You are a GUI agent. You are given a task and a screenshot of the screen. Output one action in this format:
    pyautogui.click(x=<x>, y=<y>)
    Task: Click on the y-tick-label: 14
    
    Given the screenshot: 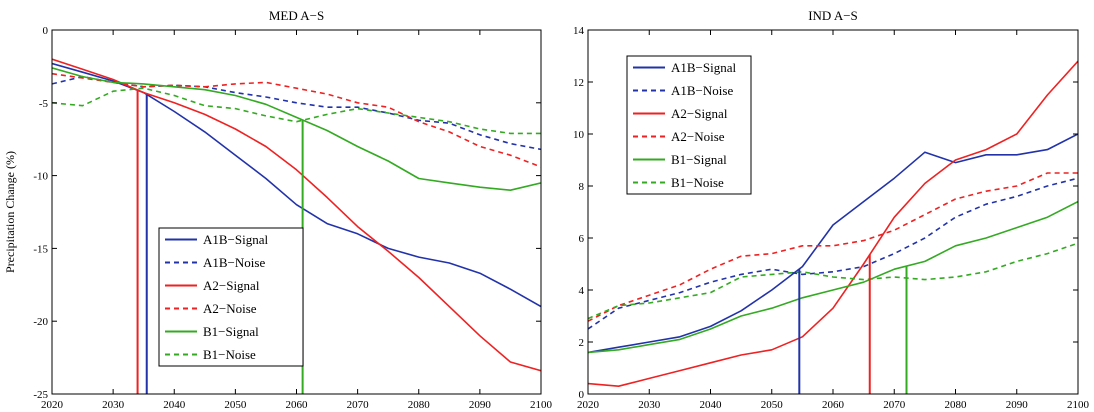 What is the action you would take?
    pyautogui.click(x=579, y=31)
    